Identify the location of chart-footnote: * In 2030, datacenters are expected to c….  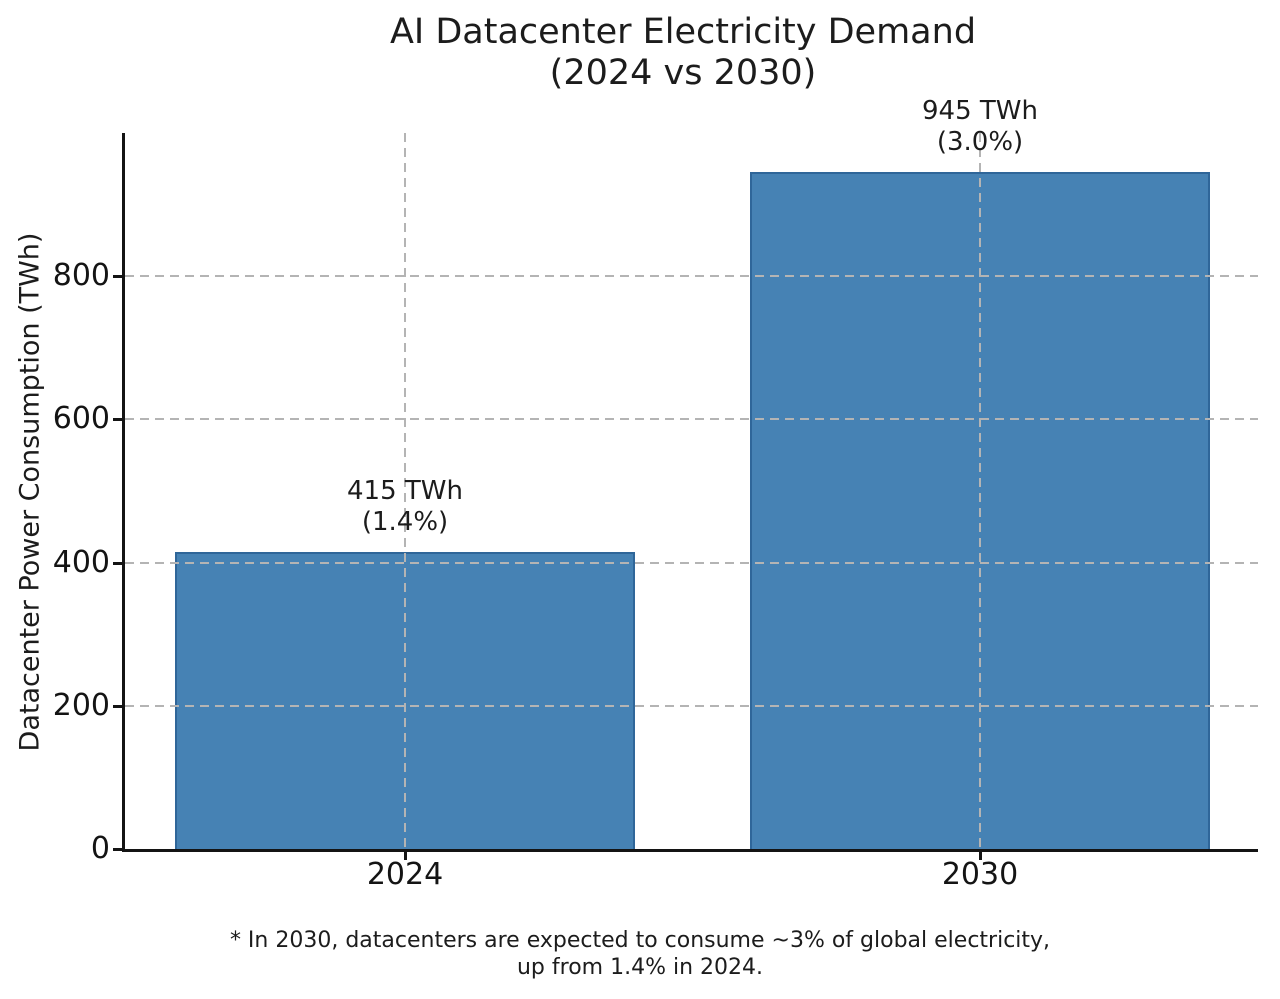
(640, 954).